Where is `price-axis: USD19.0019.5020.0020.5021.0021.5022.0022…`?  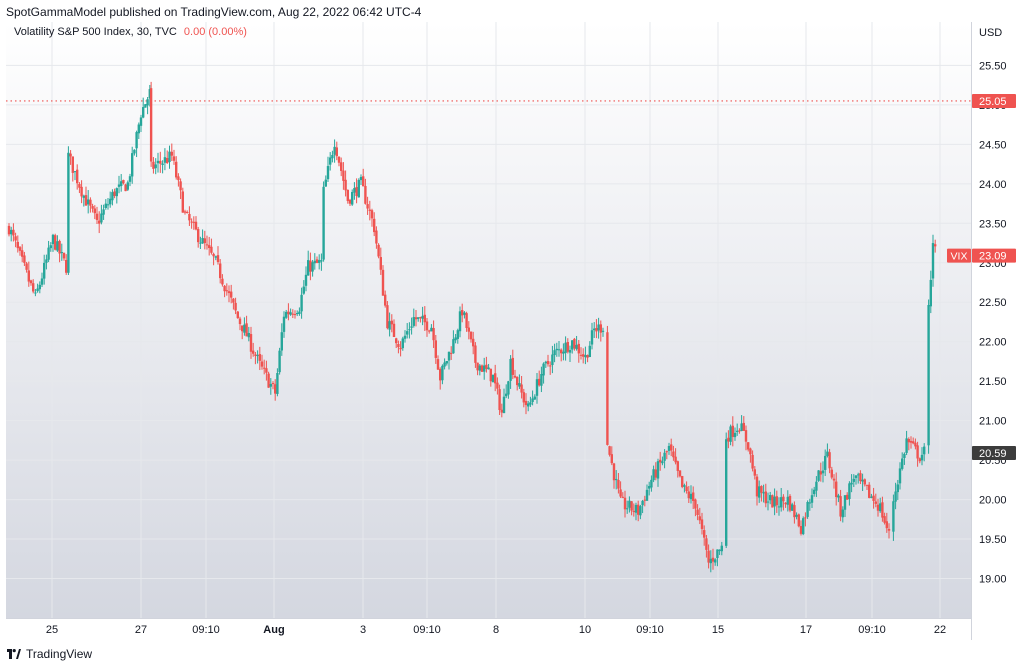 price-axis: USD19.0019.5020.0020.5021.0021.5022.0022… is located at coordinates (989, 331).